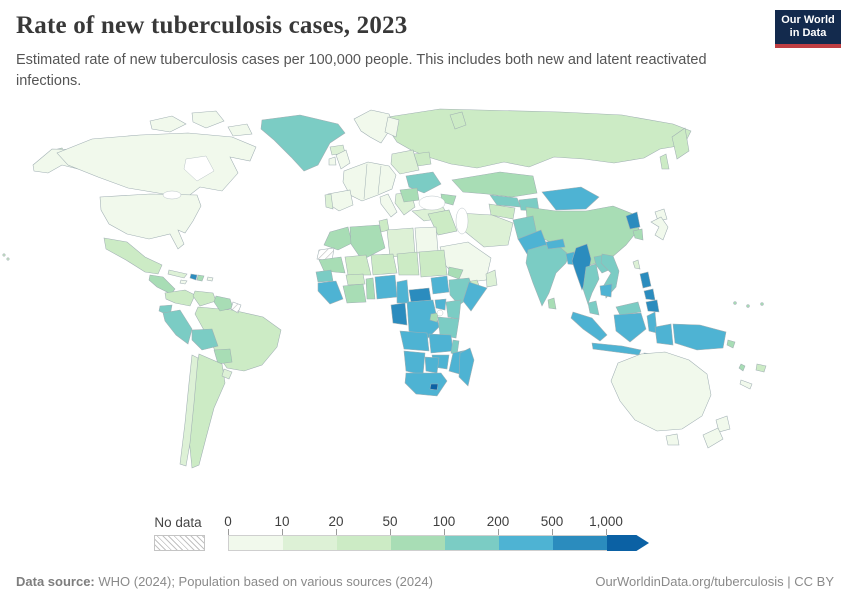  What do you see at coordinates (680, 143) in the screenshot?
I see `country-russia-kamchatka: Russia` at bounding box center [680, 143].